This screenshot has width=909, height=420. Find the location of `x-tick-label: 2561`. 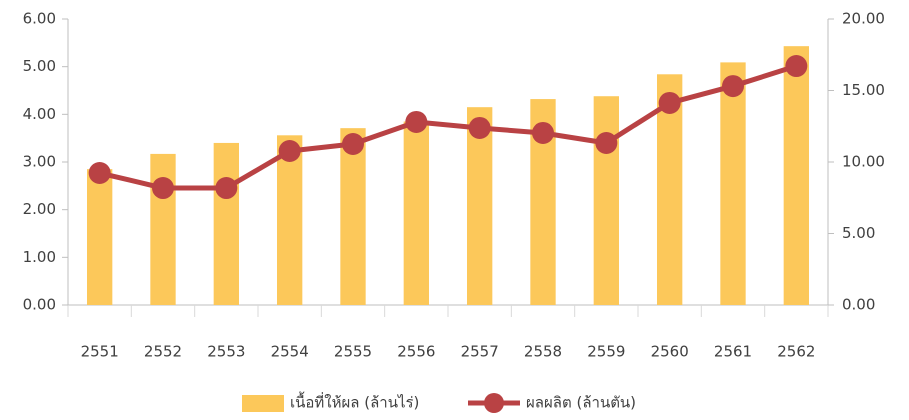

x-tick-label: 2561 is located at coordinates (733, 352).